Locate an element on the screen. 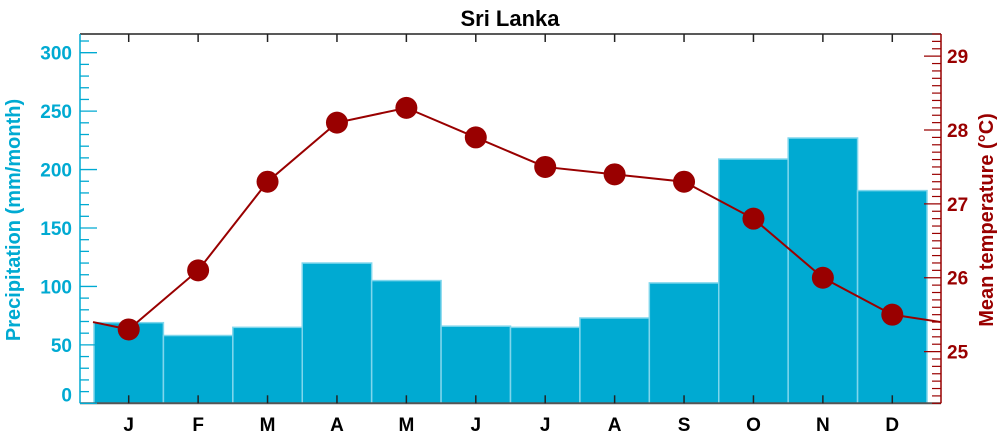 This screenshot has height=440, width=1000. chart-title: Sri Lanka is located at coordinates (510, 18).